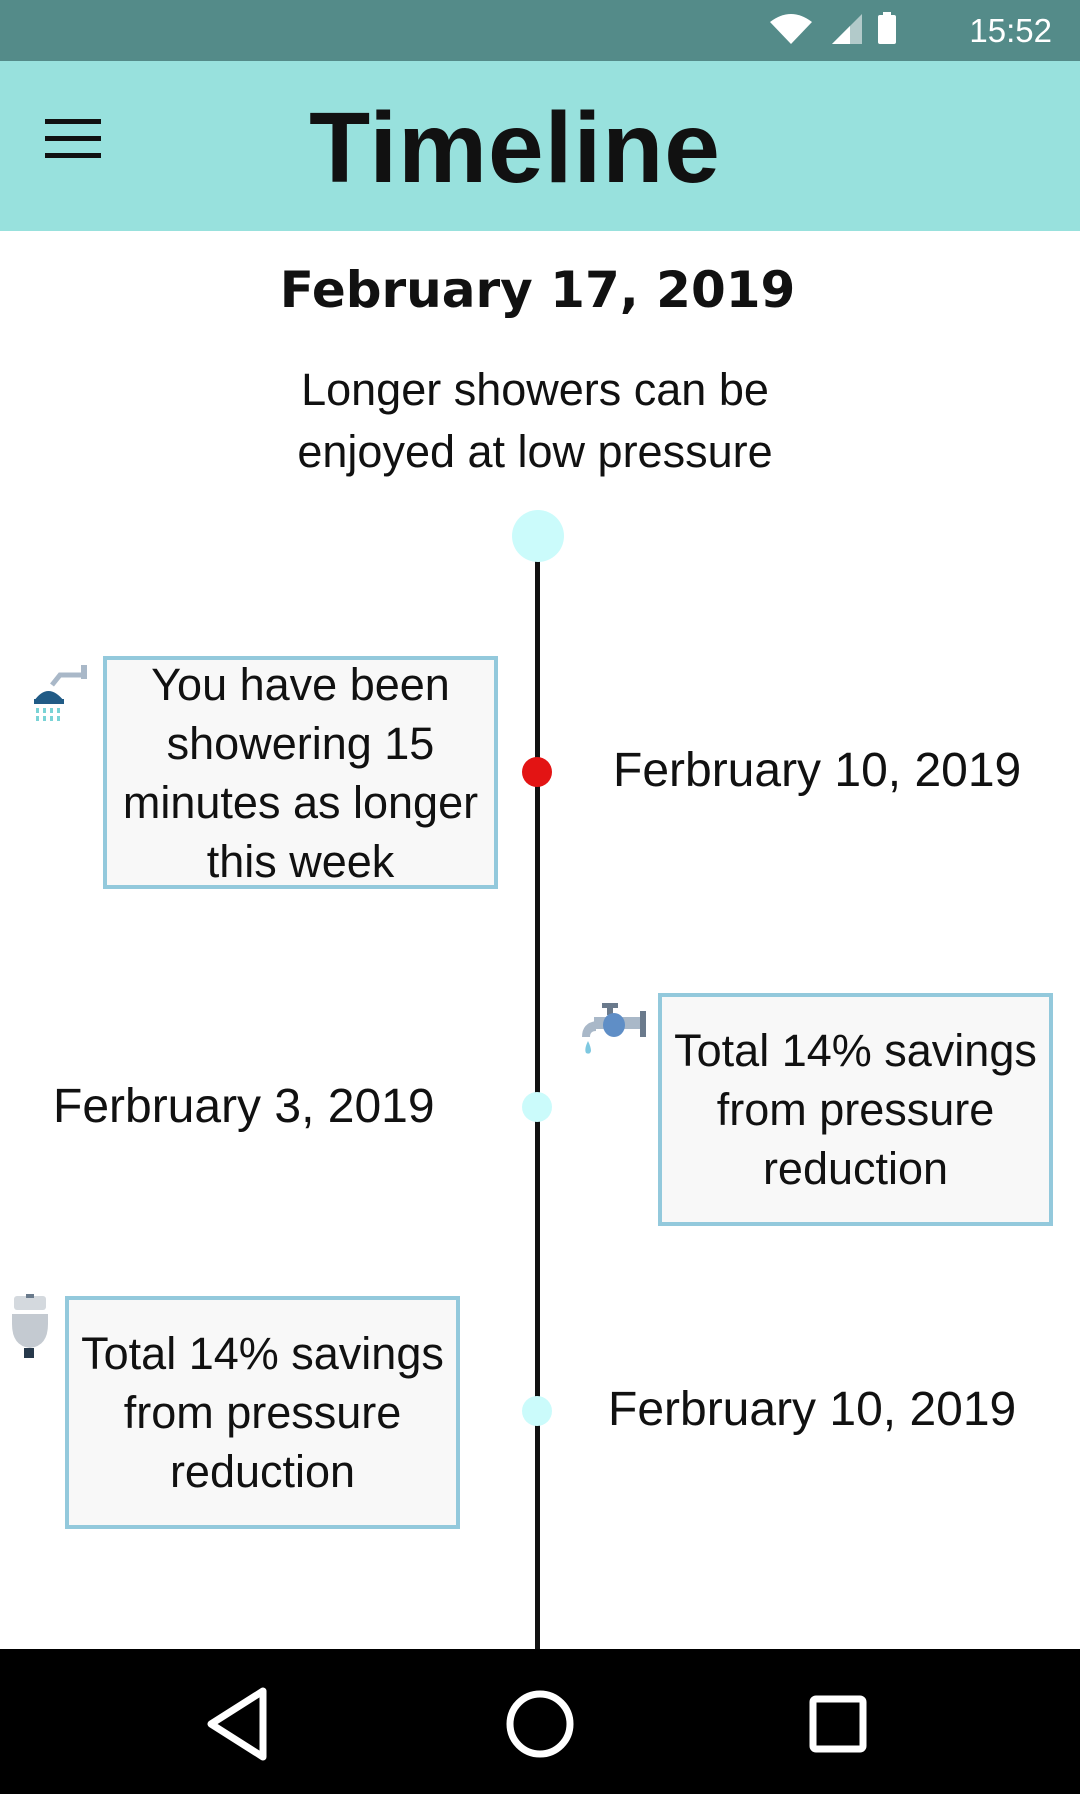  I want to click on shower-icon, so click(60, 693).